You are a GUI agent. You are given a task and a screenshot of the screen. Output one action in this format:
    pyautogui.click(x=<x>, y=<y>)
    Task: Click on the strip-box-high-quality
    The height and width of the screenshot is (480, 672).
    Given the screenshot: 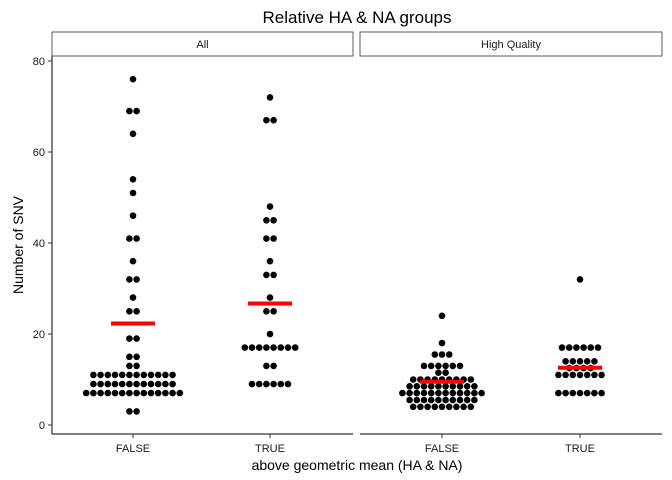 What is the action you would take?
    pyautogui.click(x=511, y=44)
    